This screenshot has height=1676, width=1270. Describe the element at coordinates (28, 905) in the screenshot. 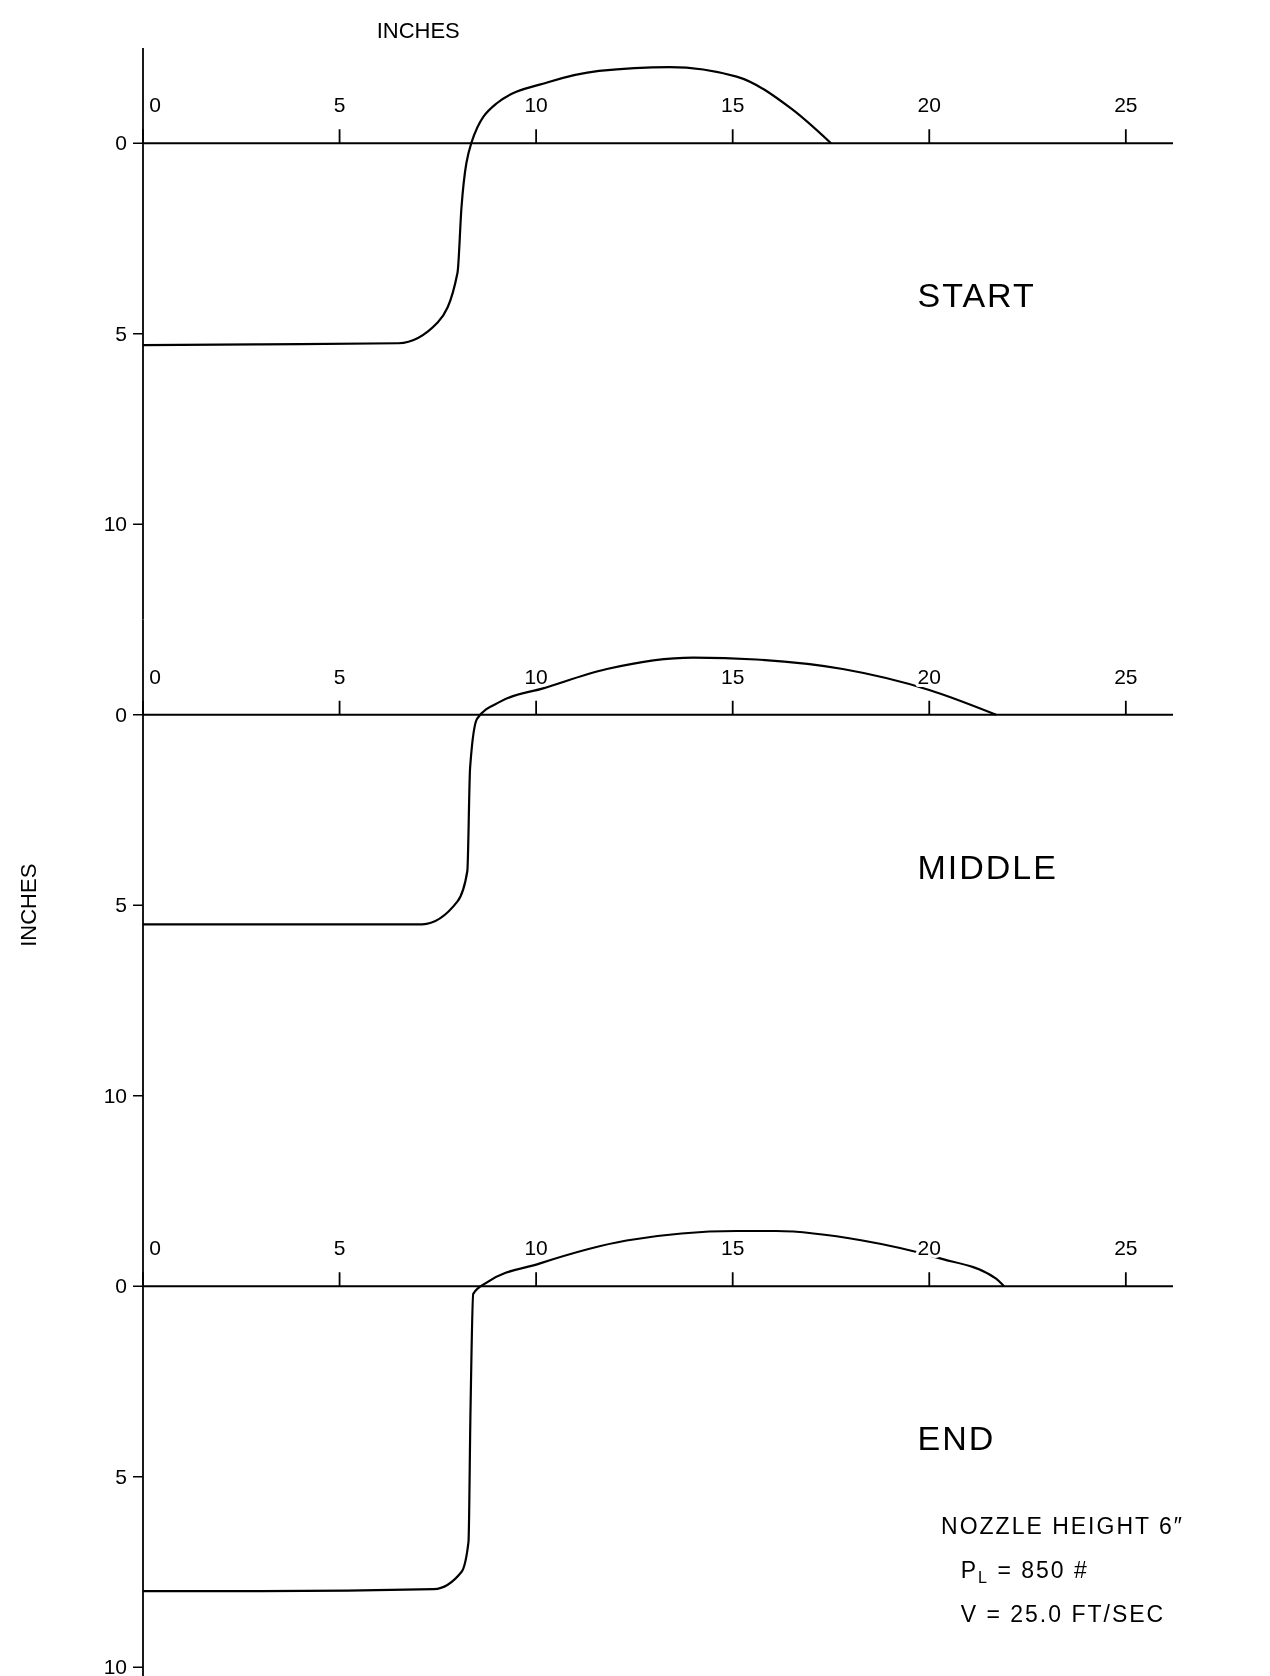

I see `y-axis-title: INCHES` at that location.